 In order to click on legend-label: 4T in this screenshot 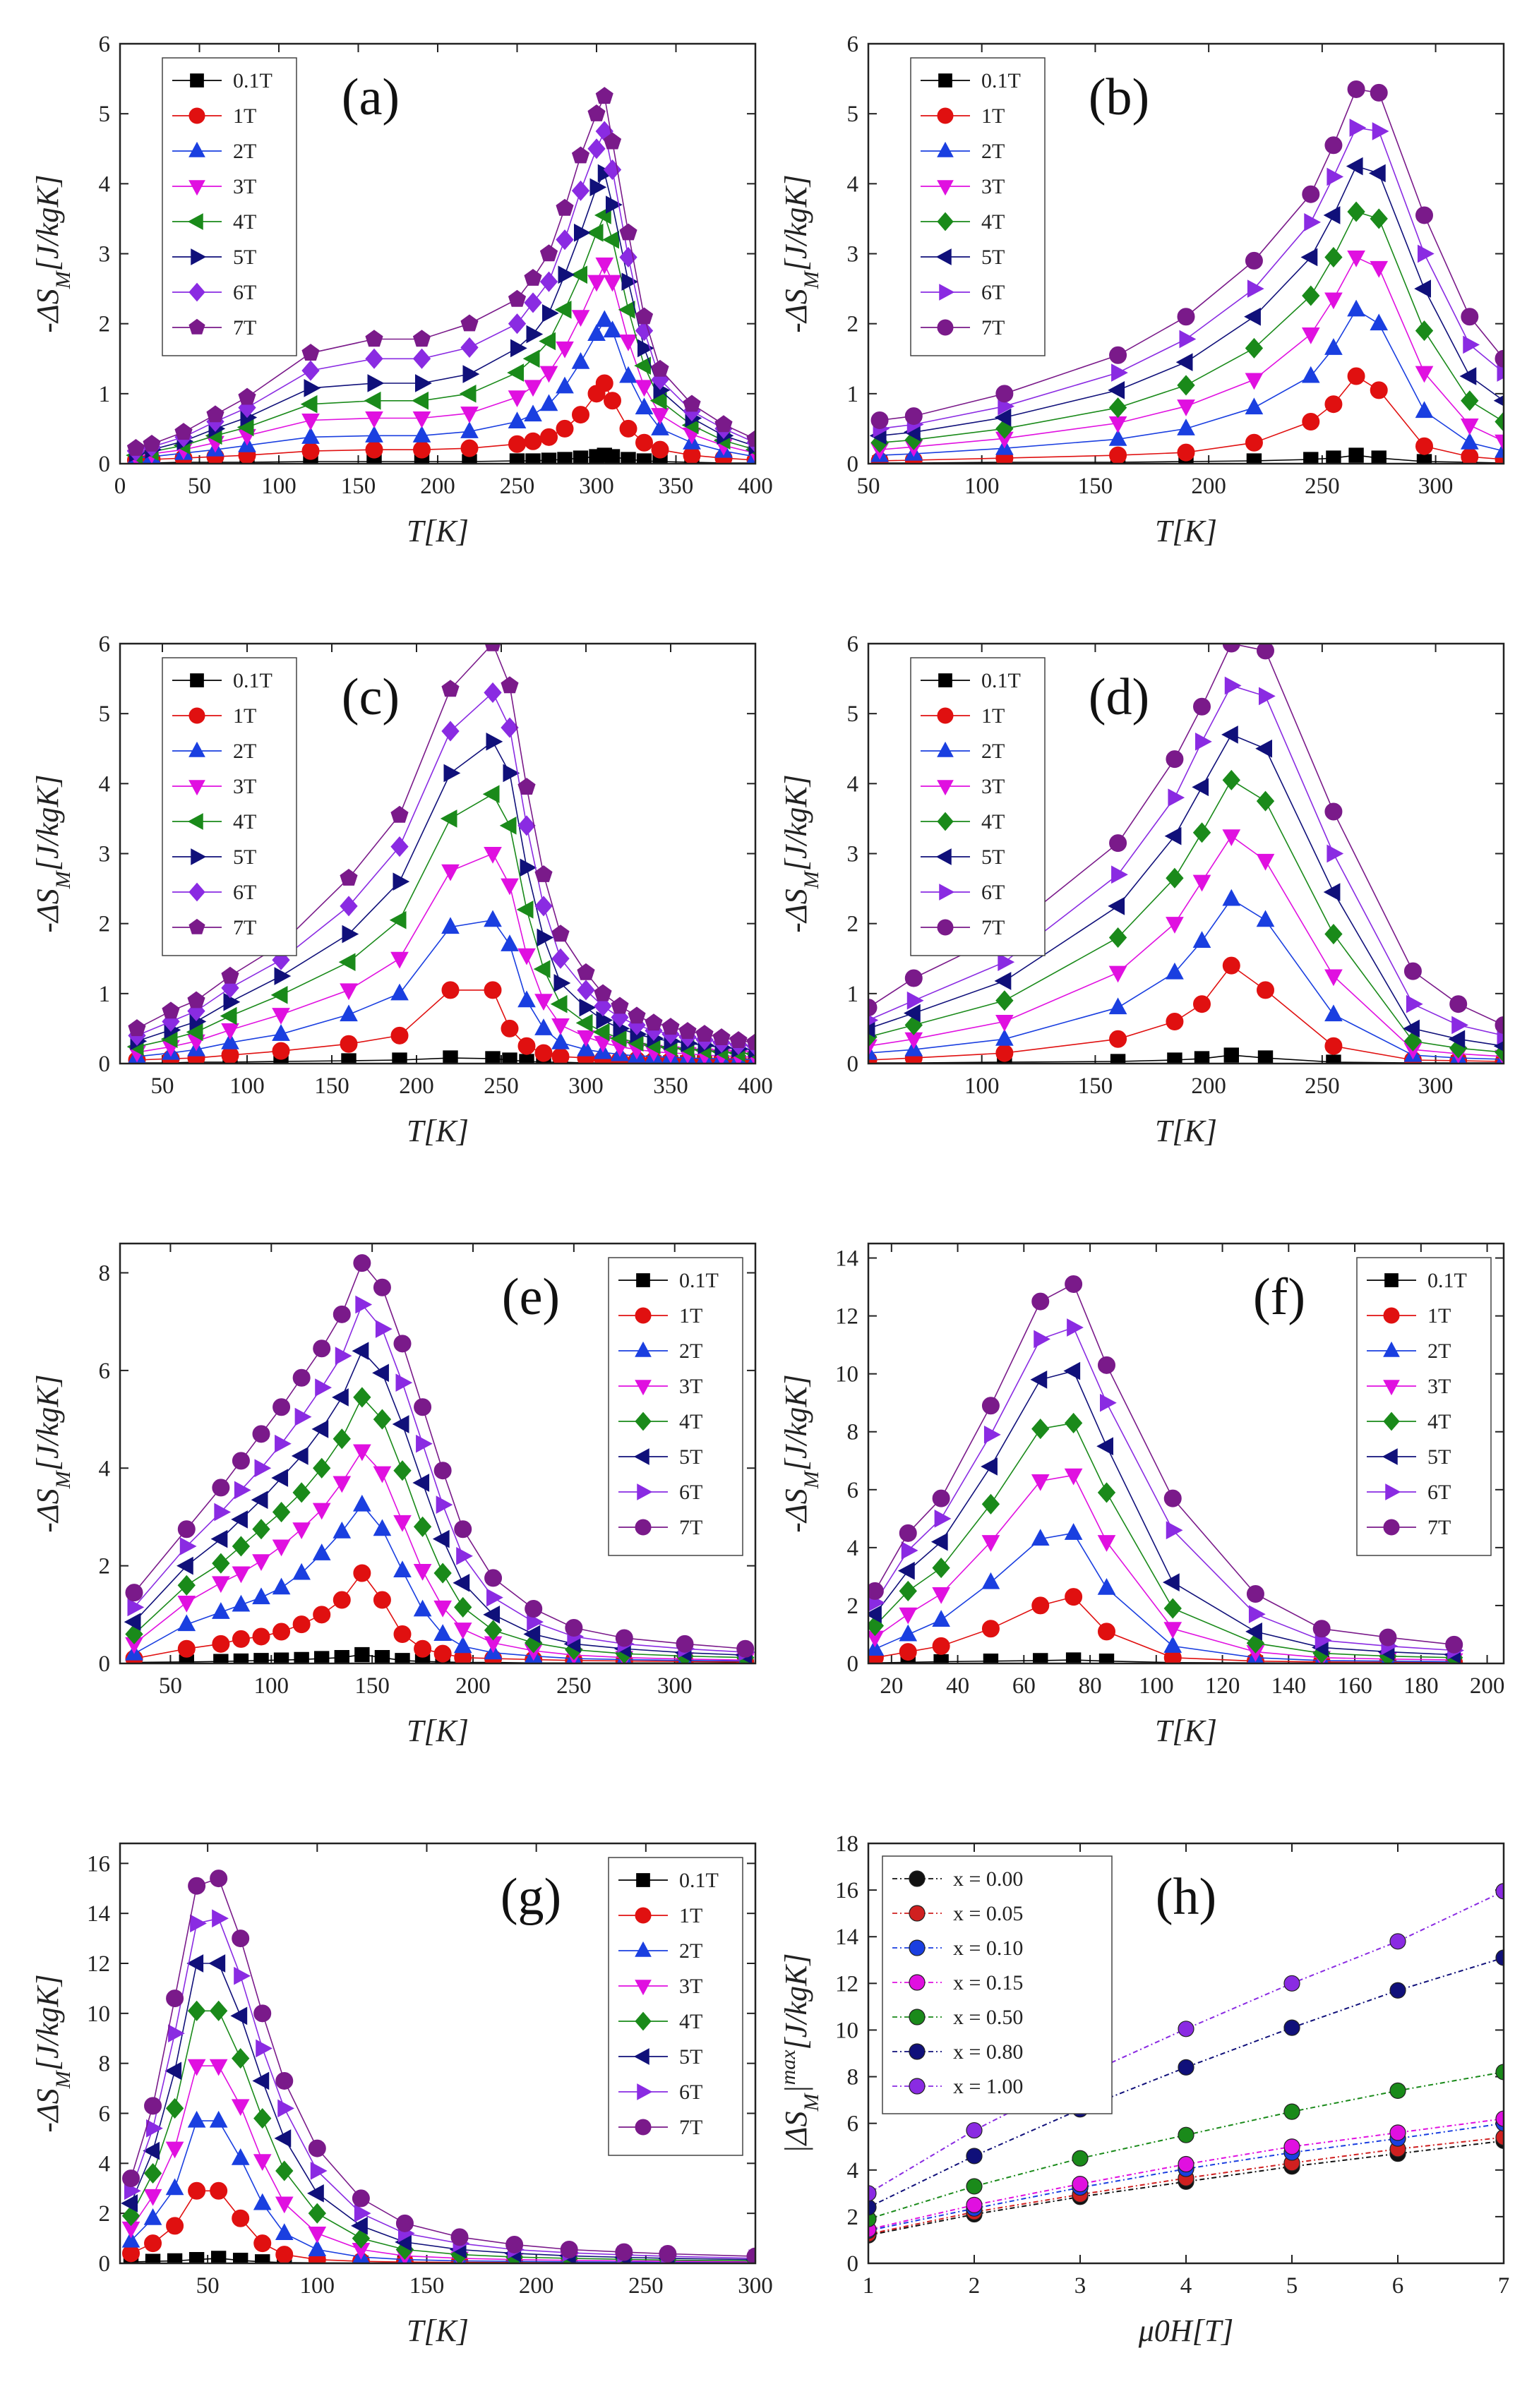, I will do `click(993, 821)`.